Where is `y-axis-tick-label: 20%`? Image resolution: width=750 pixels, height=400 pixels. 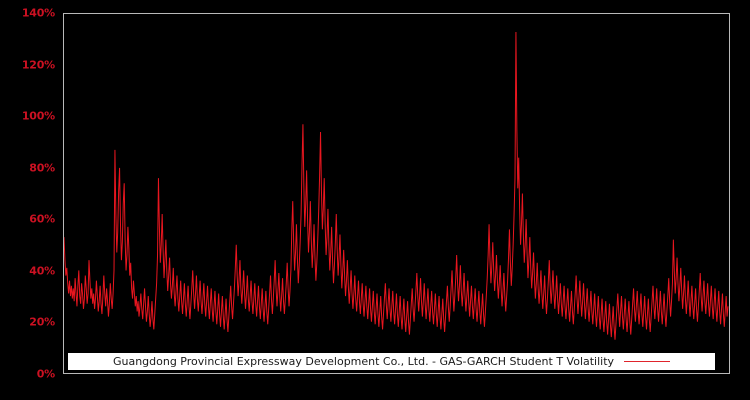
y-axis-tick-label: 20% is located at coordinates (42, 322).